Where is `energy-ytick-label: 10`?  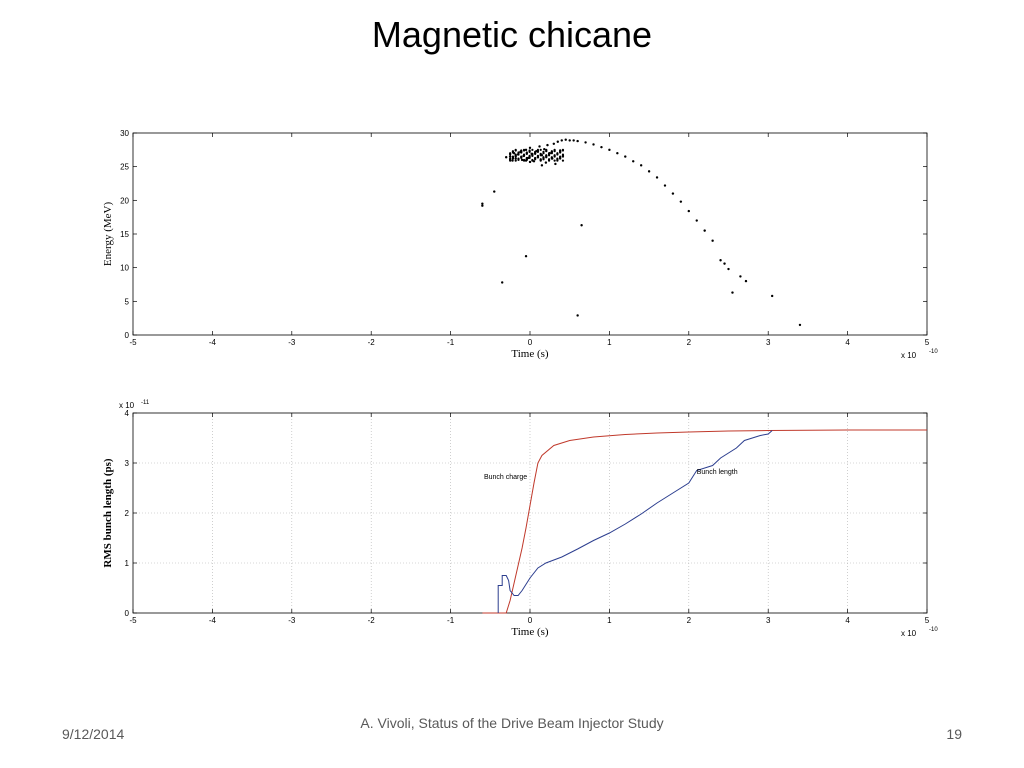 energy-ytick-label: 10 is located at coordinates (124, 268).